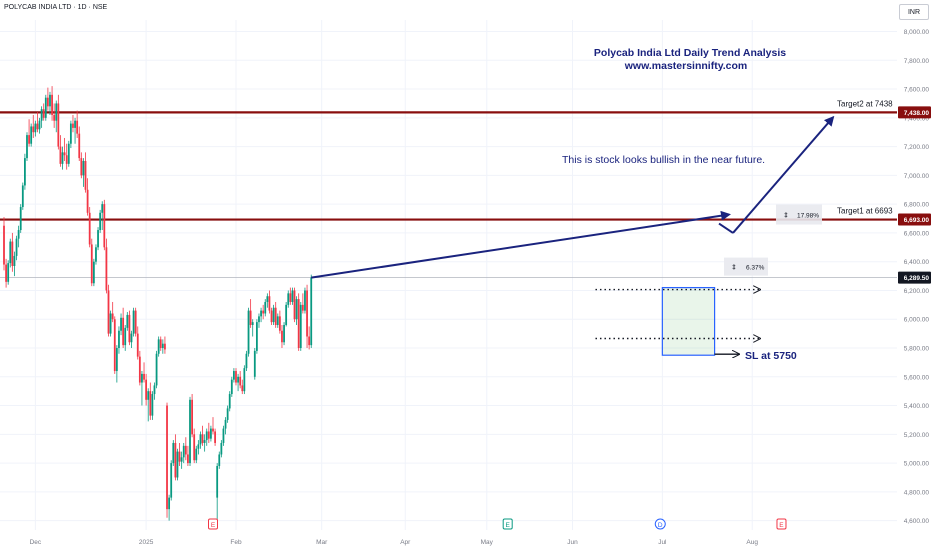 This screenshot has width=932, height=555. Describe the element at coordinates (322, 542) in the screenshot. I see `time-tick-label: Mar` at that location.